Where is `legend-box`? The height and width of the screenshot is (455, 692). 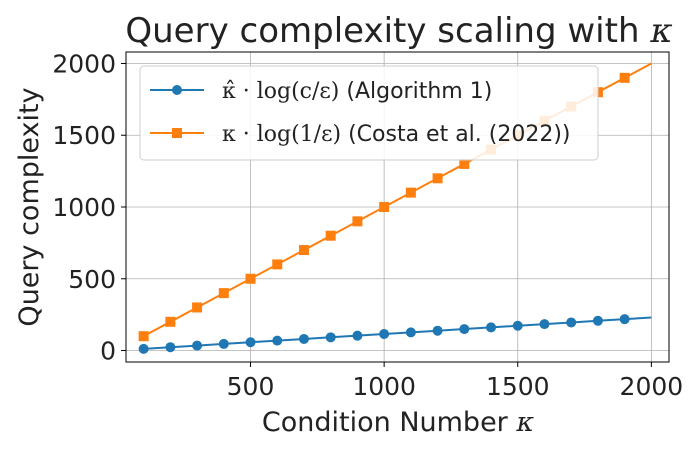 legend-box is located at coordinates (369, 113).